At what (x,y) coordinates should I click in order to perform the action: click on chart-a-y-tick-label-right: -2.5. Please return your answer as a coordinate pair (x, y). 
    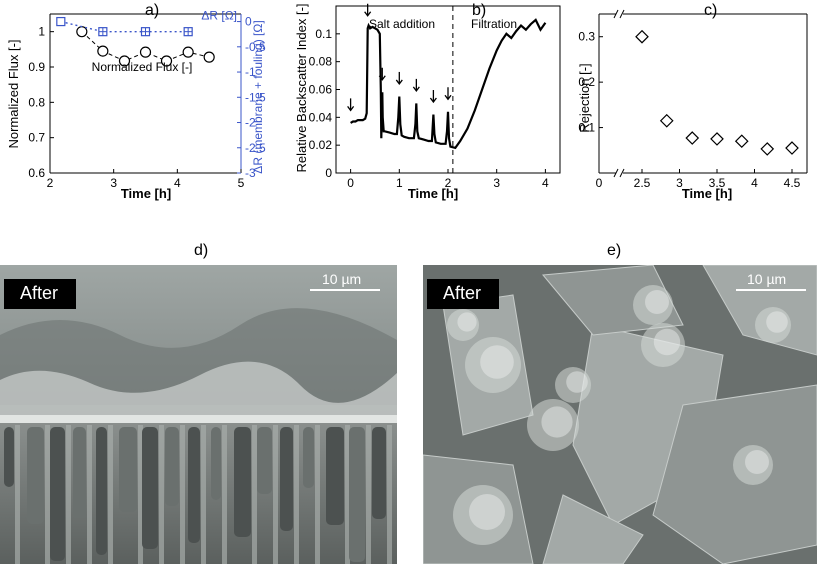
    Looking at the image, I should click on (255, 148).